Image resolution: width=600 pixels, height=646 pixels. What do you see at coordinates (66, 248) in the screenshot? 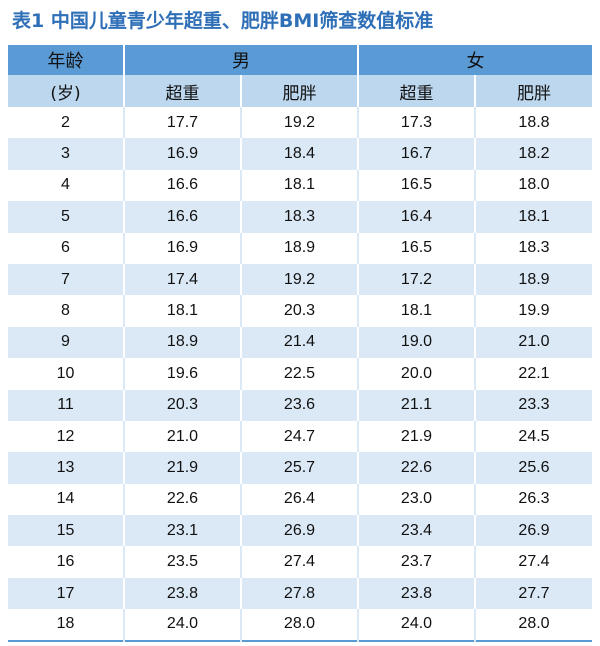
I see `age-cell: 6` at bounding box center [66, 248].